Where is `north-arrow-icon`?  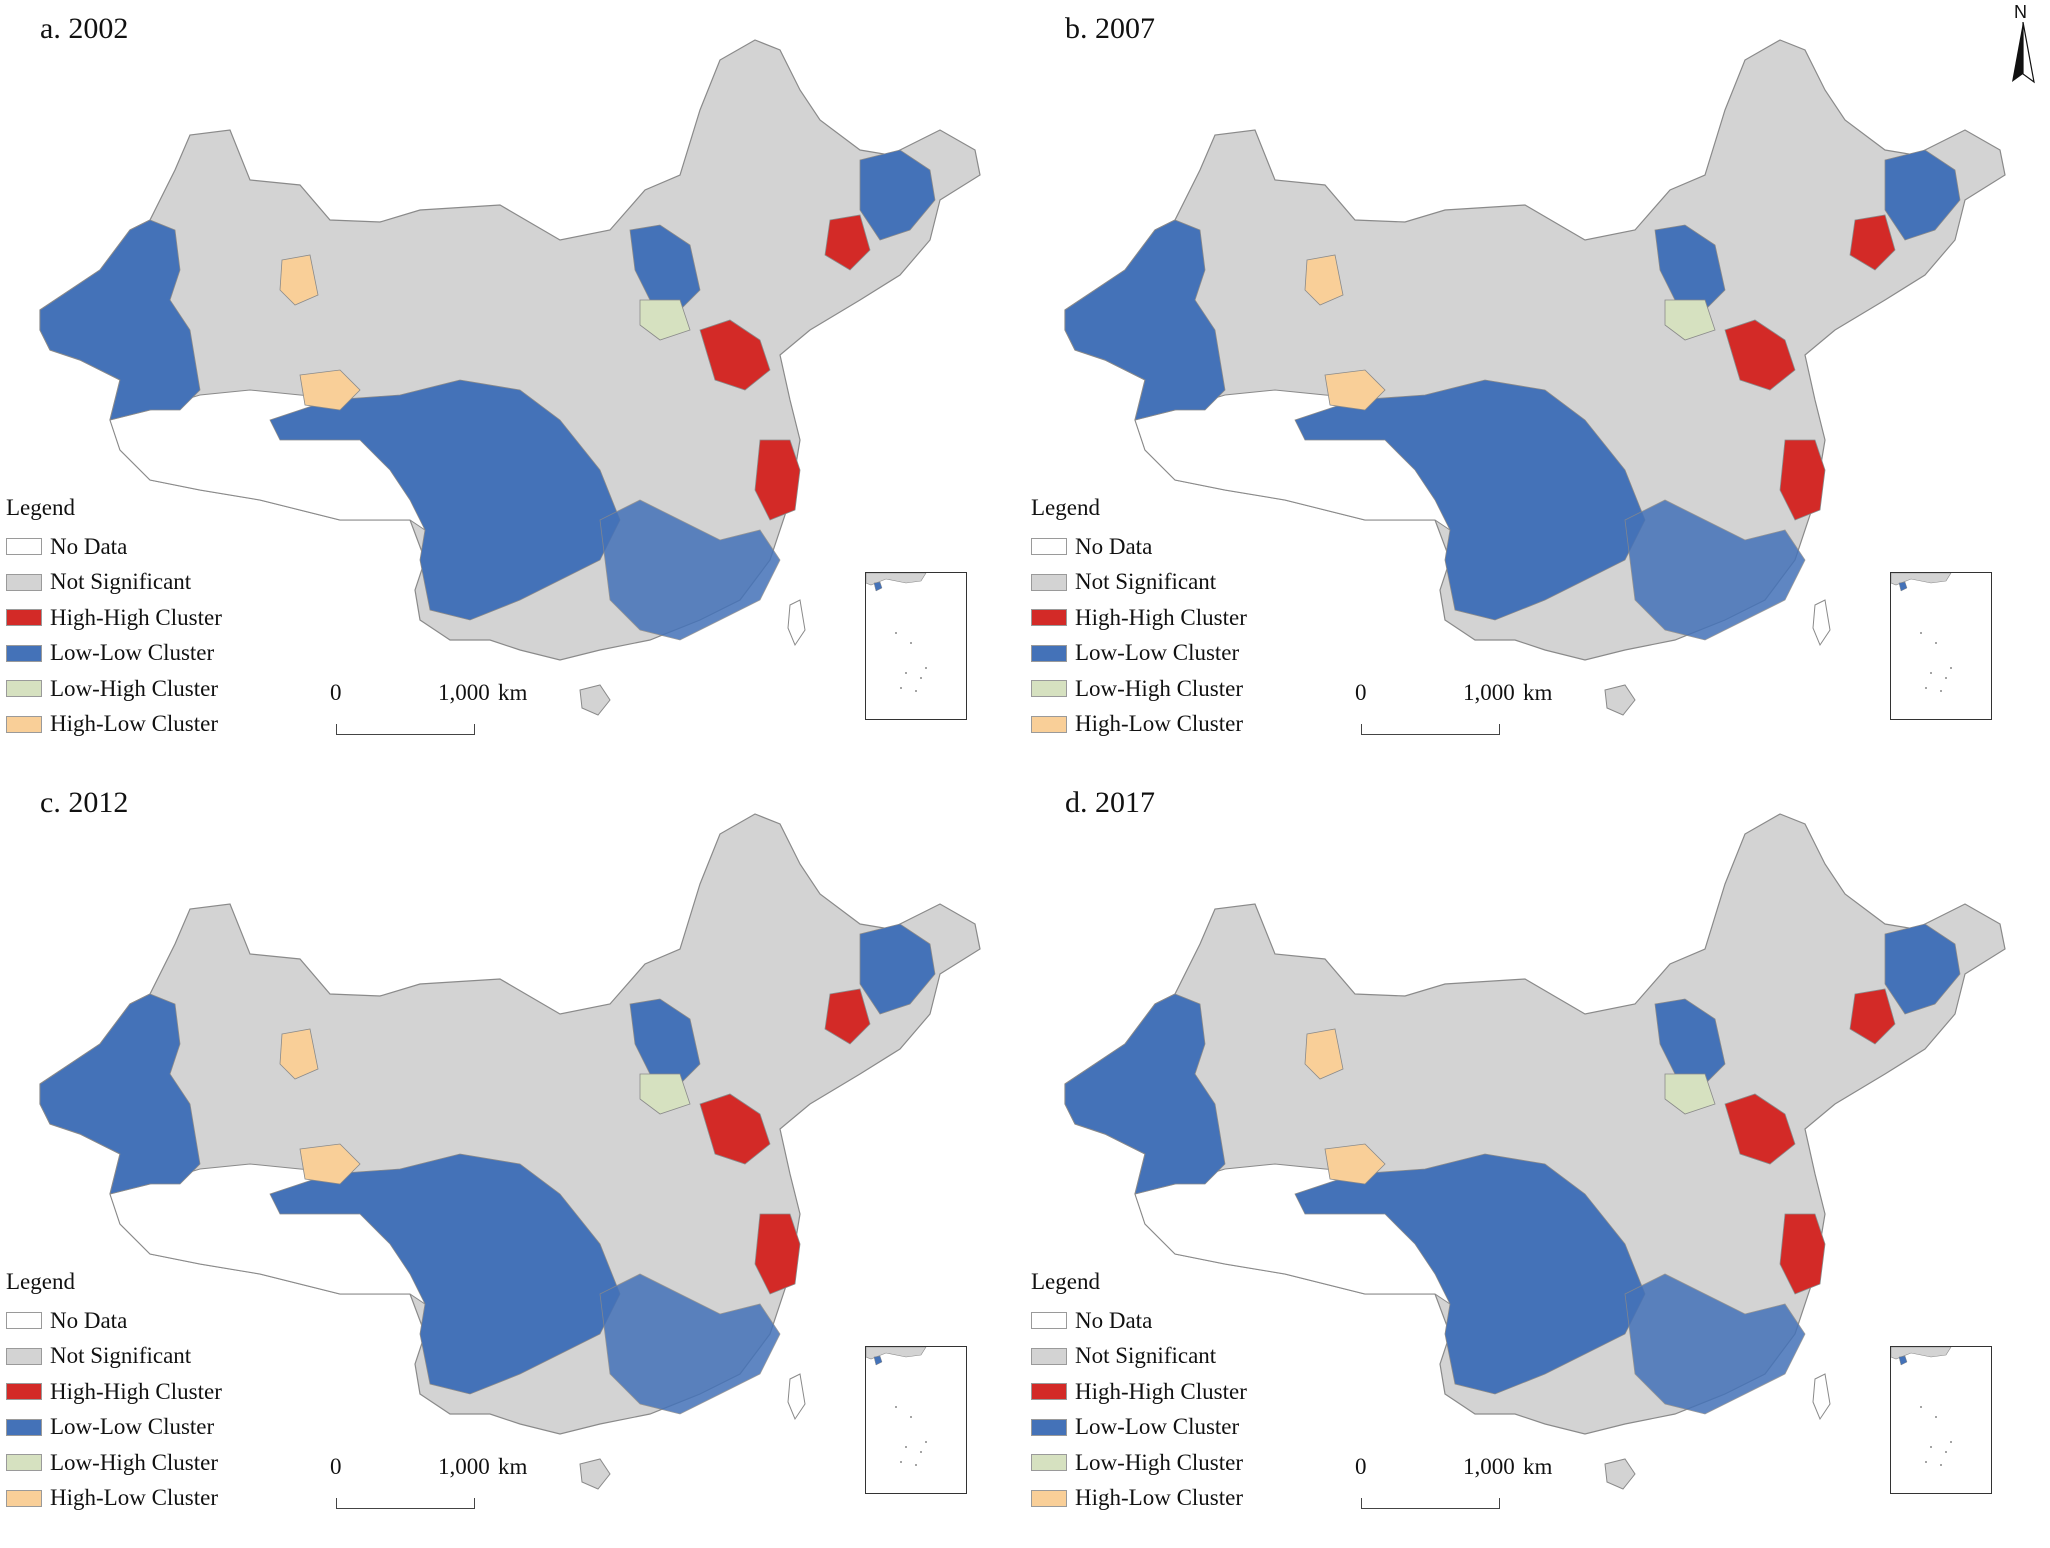
north-arrow-icon is located at coordinates (2023, 53).